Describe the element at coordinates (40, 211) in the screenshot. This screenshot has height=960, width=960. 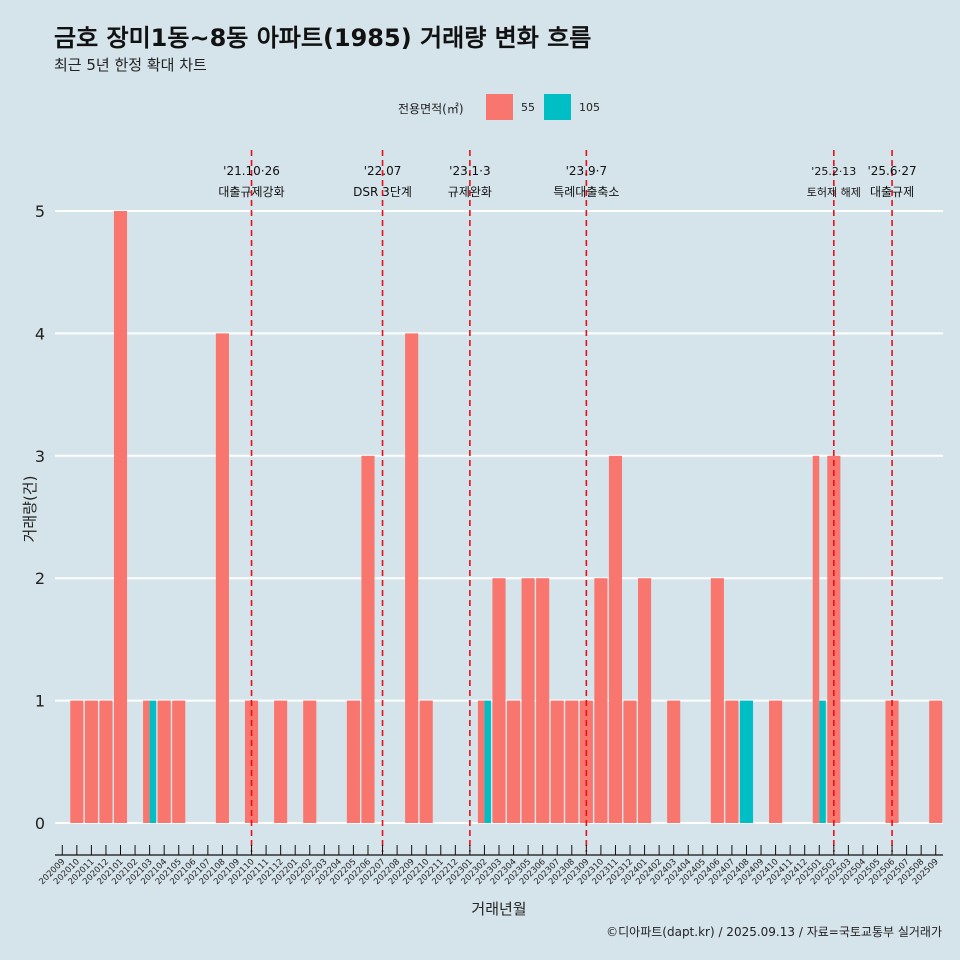
I see `y-tick-label-5: 5` at that location.